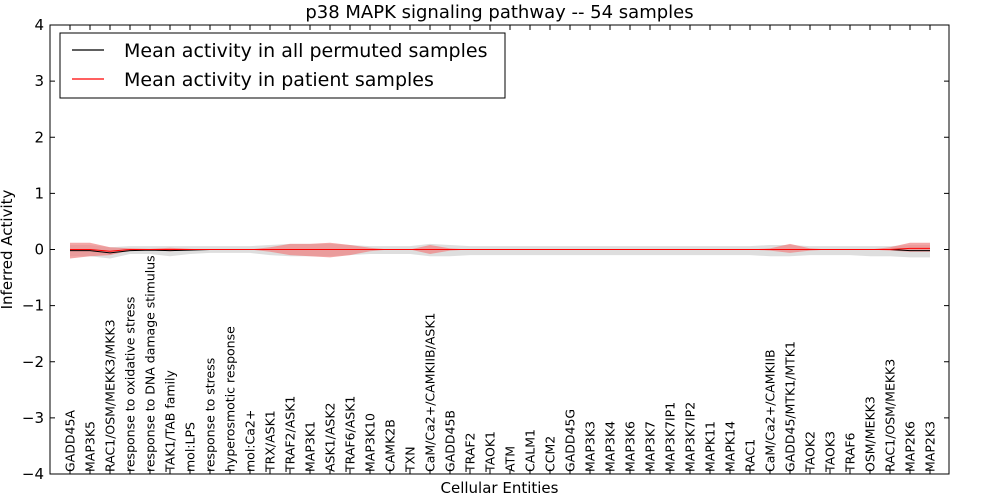 Image resolution: width=1000 pixels, height=500 pixels. What do you see at coordinates (350, 434) in the screenshot?
I see `x-category-label: TRAF6/ASK1` at bounding box center [350, 434].